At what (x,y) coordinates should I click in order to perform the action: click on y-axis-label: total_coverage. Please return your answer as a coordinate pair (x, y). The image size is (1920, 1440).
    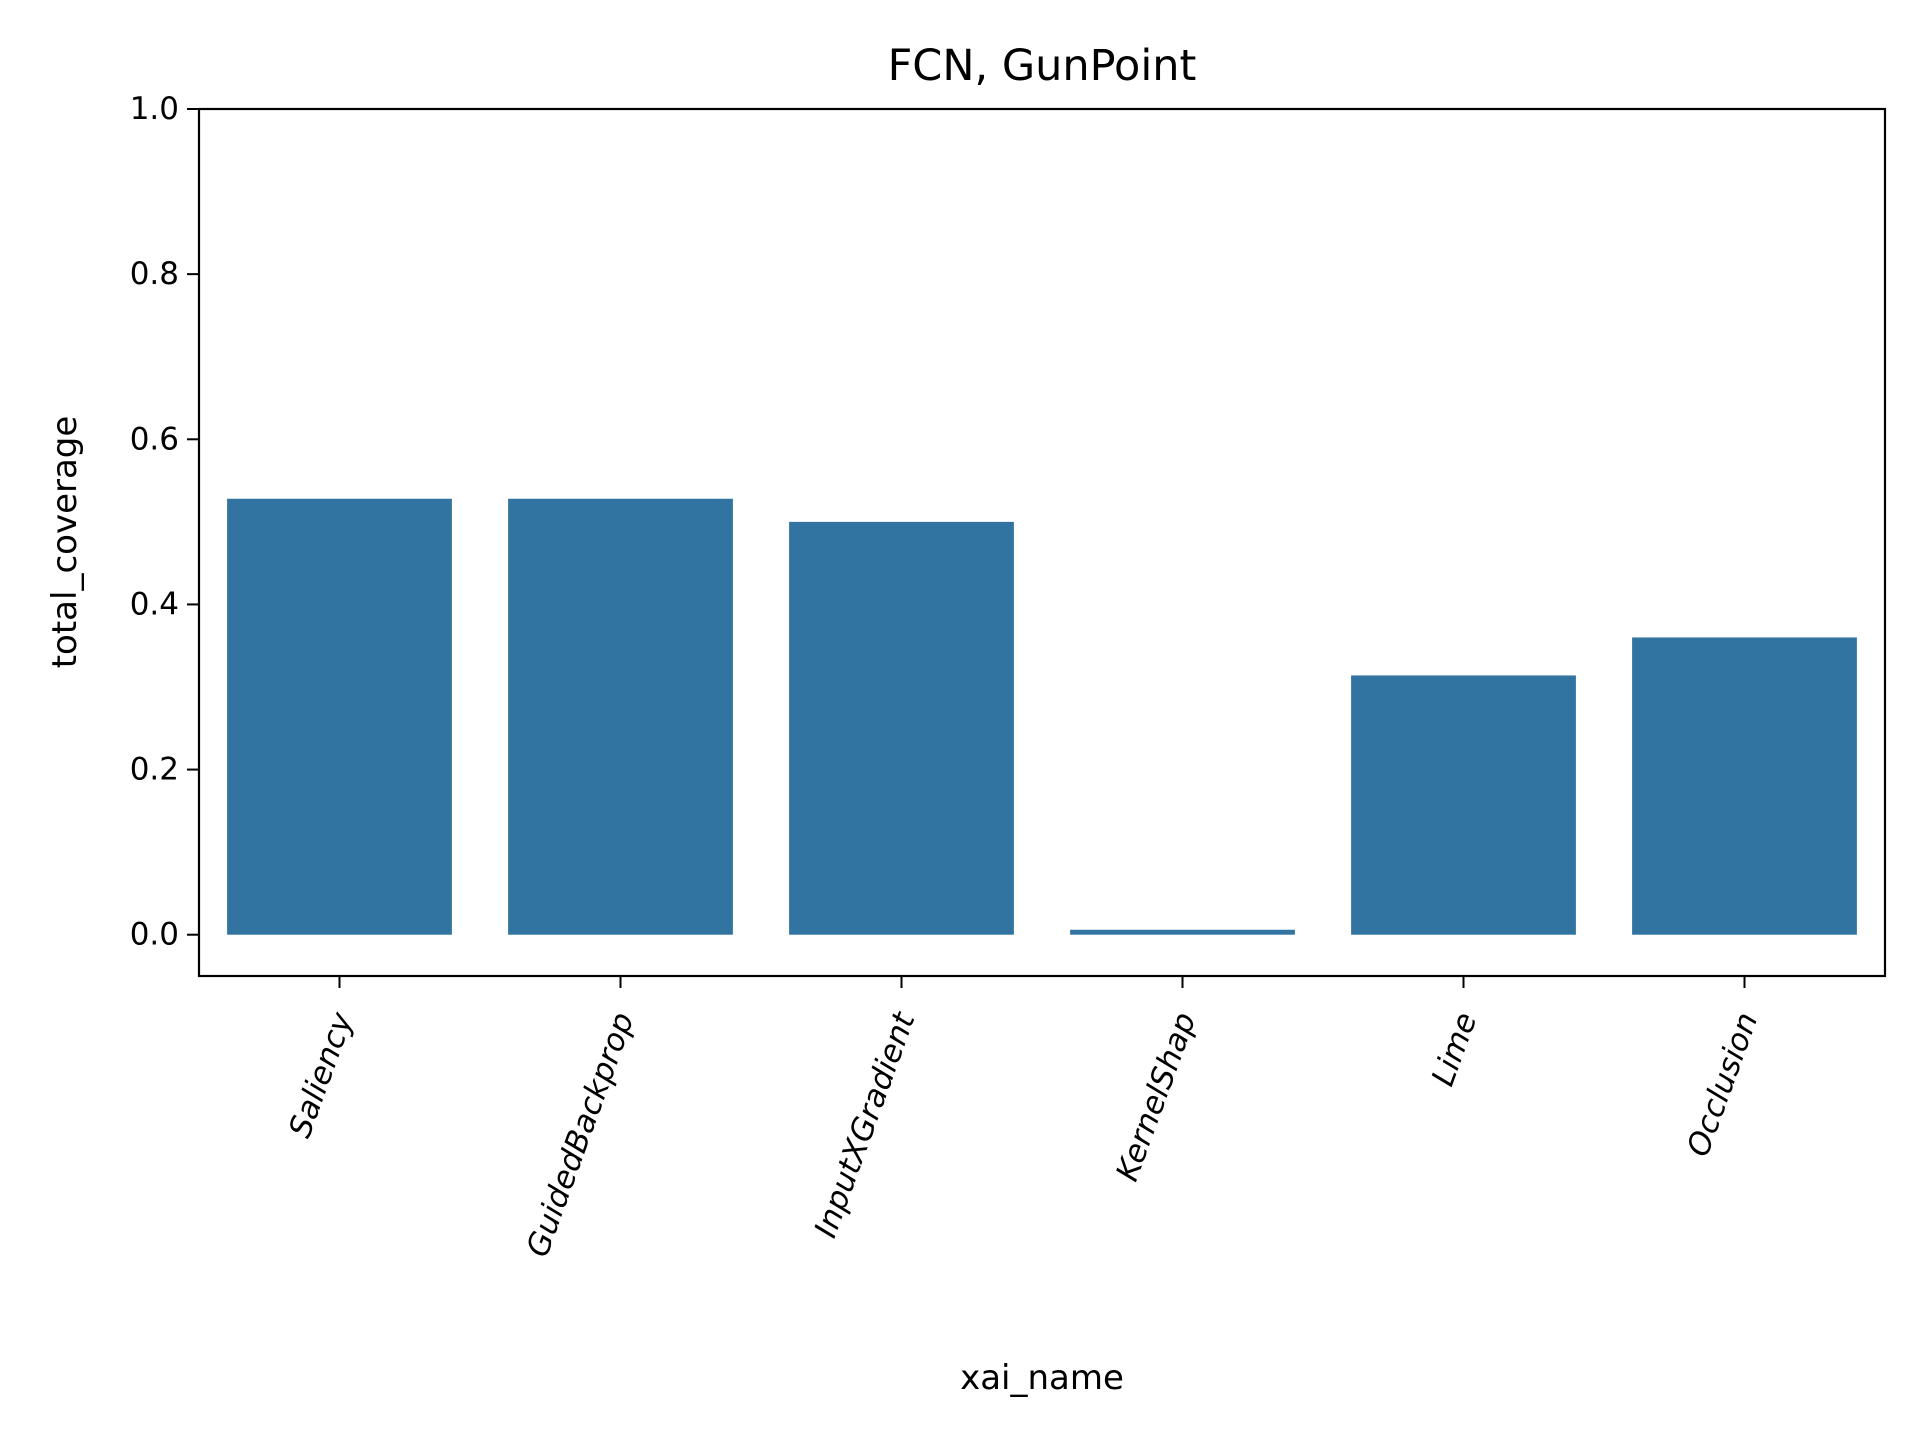
    Looking at the image, I should click on (65, 542).